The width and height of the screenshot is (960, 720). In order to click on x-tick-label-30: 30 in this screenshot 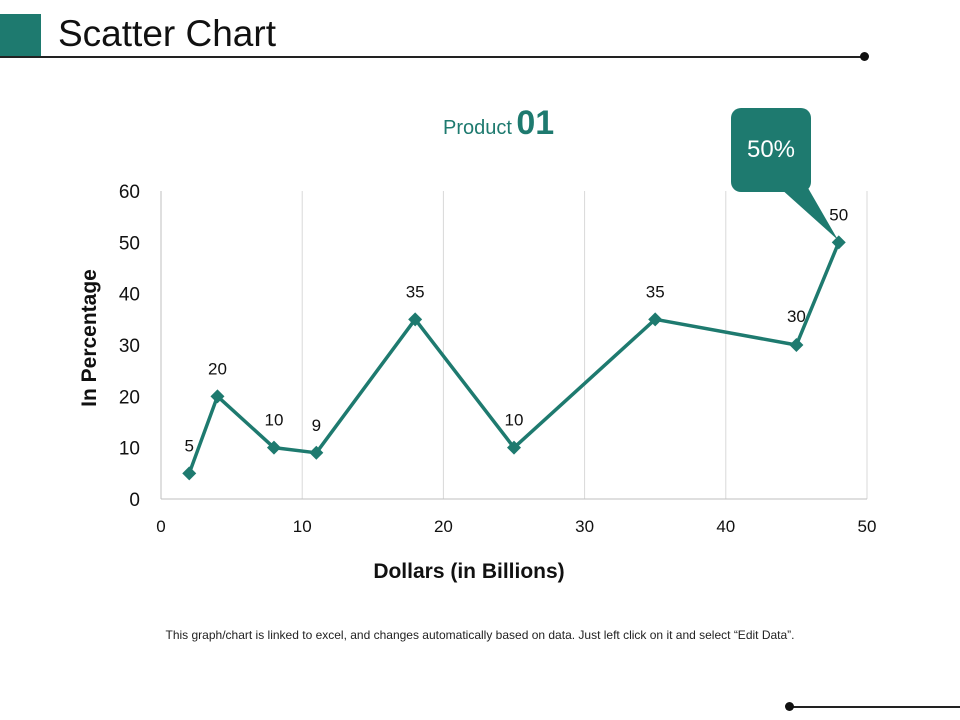, I will do `click(584, 526)`.